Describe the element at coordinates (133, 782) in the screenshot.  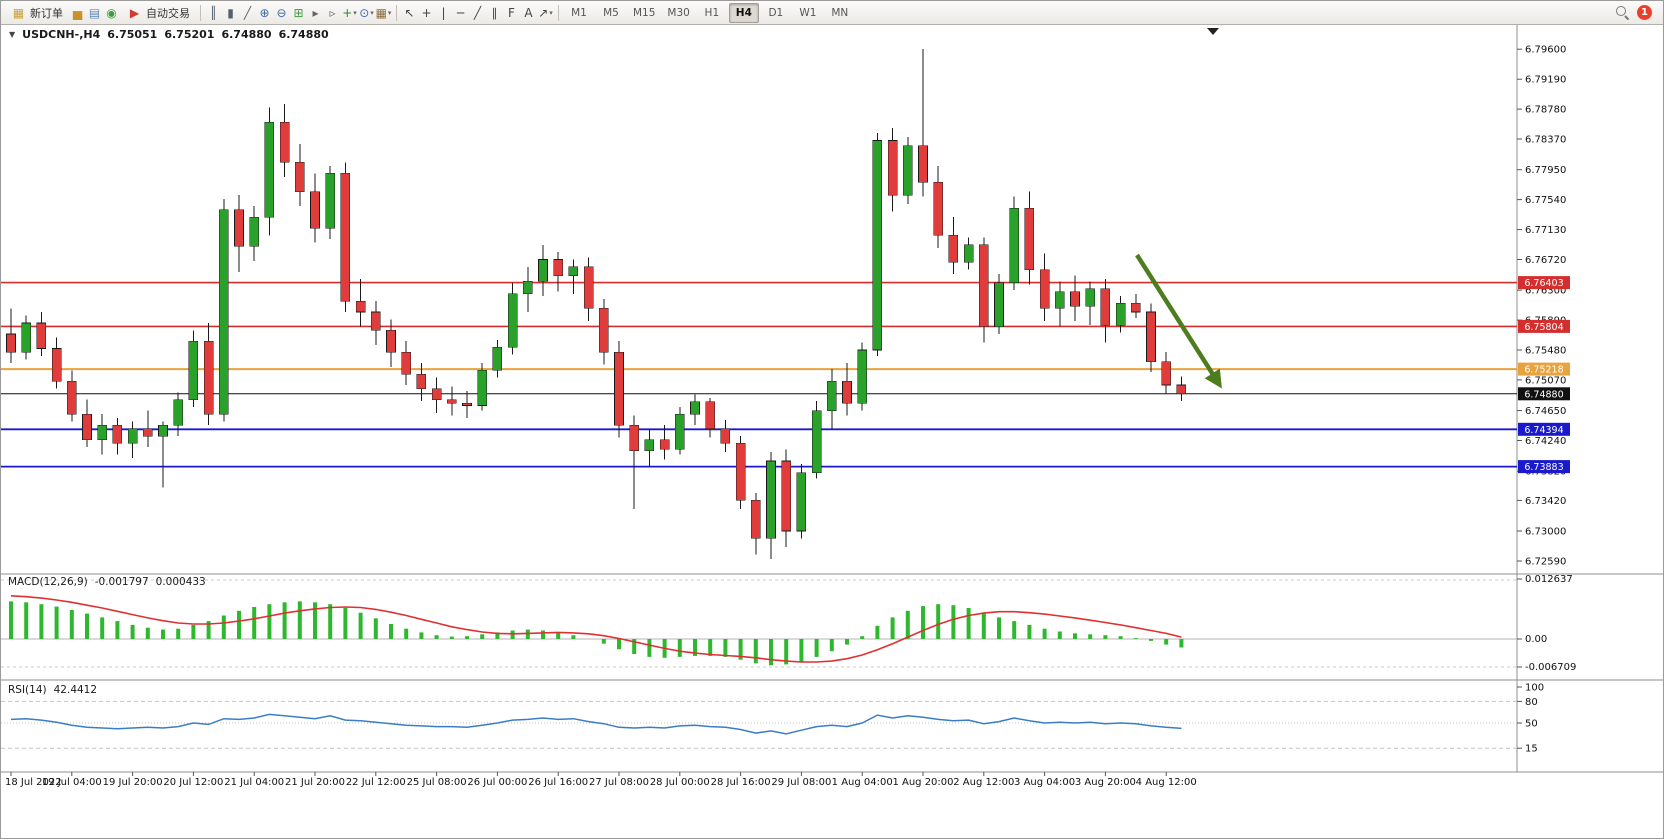
I see `svg-text: 19 Jul 20:00` at that location.